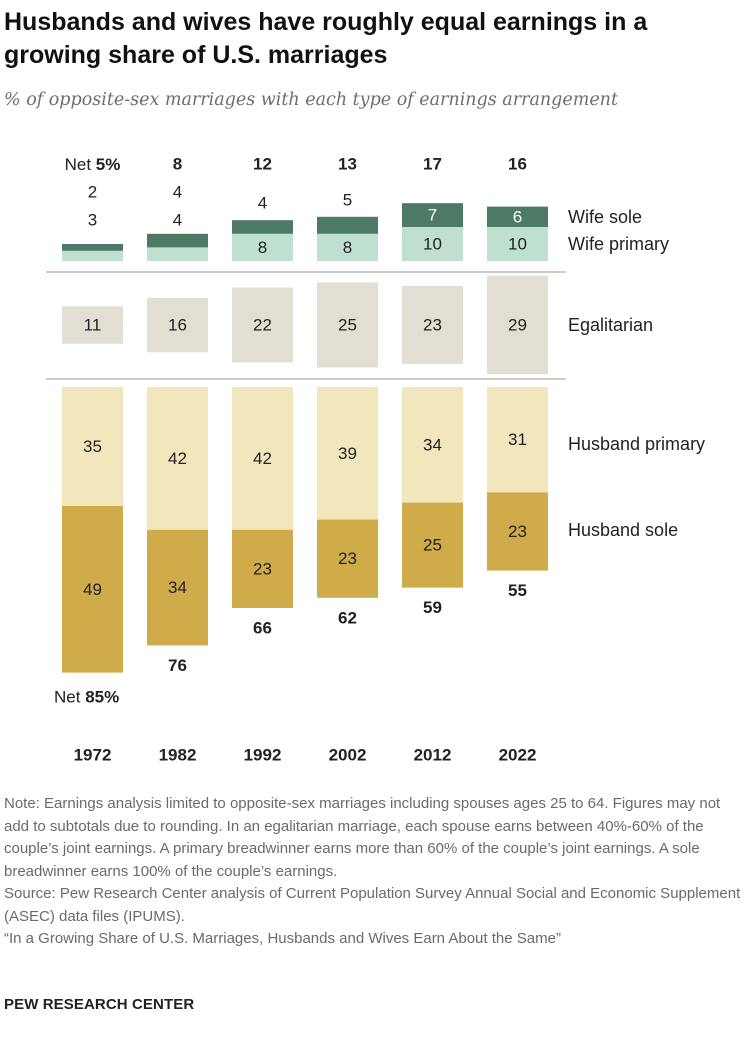  Describe the element at coordinates (347, 199) in the screenshot. I see `wife-sole-value-label: 5` at that location.